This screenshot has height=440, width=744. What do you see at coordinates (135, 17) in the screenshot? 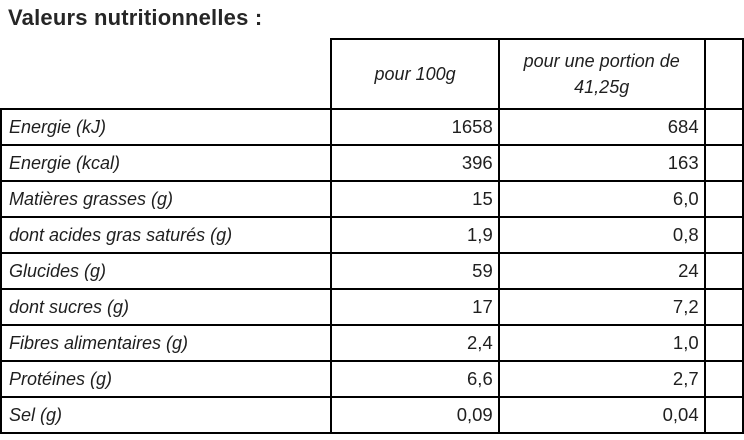
I see `page-title: Valeurs nutritionnelles :` at bounding box center [135, 17].